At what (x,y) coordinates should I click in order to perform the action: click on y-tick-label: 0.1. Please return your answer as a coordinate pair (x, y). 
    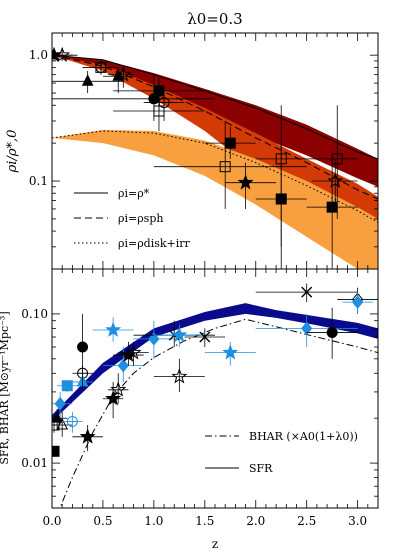
    Looking at the image, I should click on (38, 181).